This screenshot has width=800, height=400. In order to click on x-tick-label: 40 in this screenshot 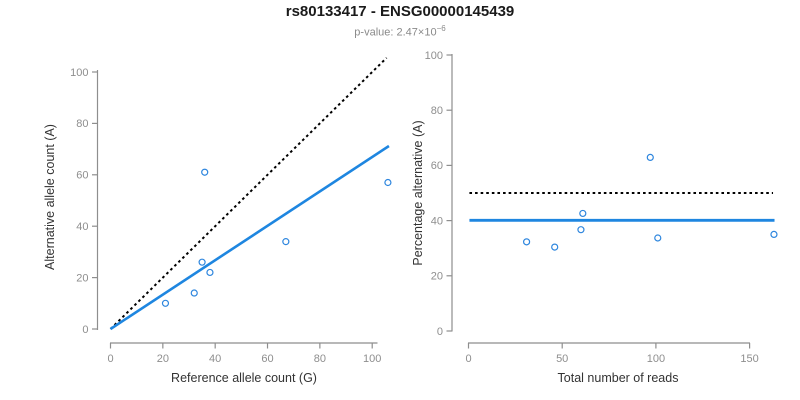, I will do `click(215, 359)`.